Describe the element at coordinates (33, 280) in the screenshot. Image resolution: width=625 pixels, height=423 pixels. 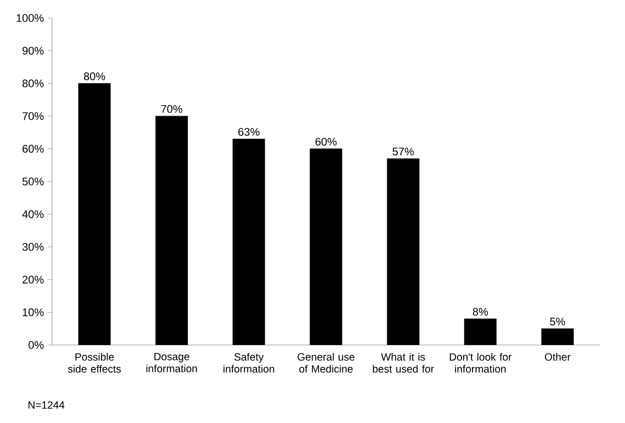
I see `y-tick-label: 20%` at that location.